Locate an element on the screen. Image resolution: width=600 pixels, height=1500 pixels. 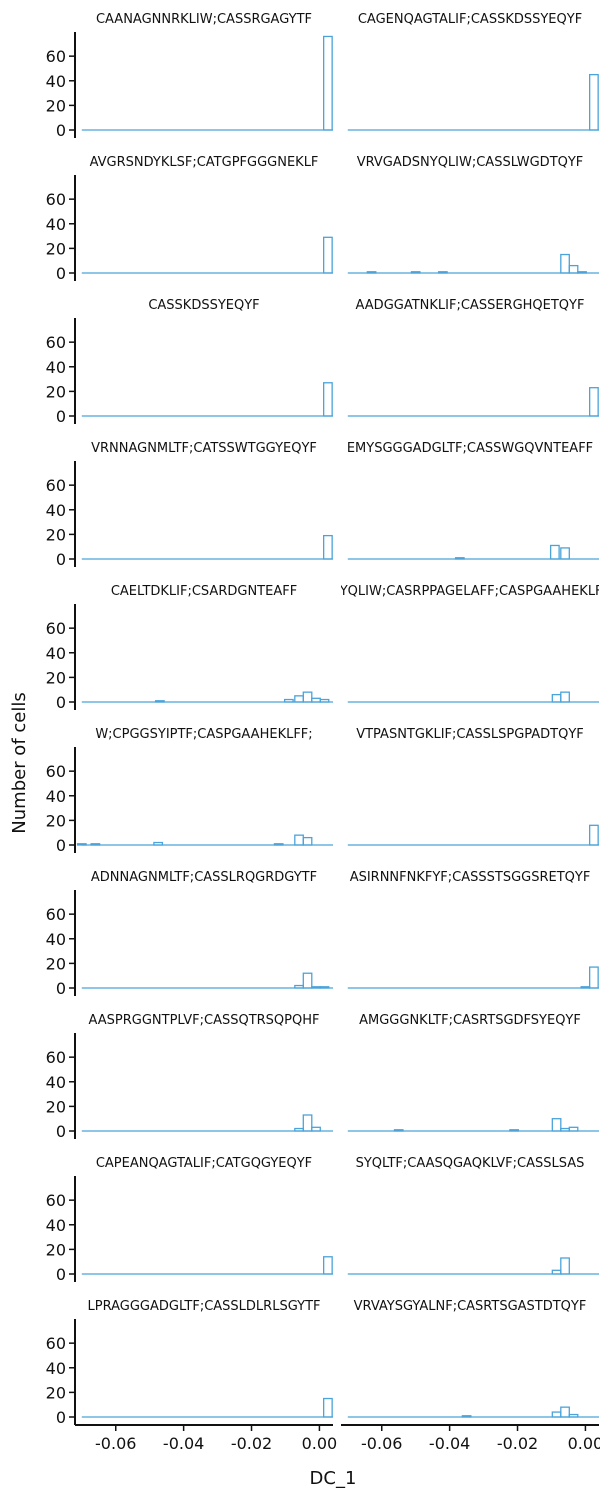
panel-title: VRNNAGNMLTF;CATSSWTGGYEQYF is located at coordinates (204, 448).